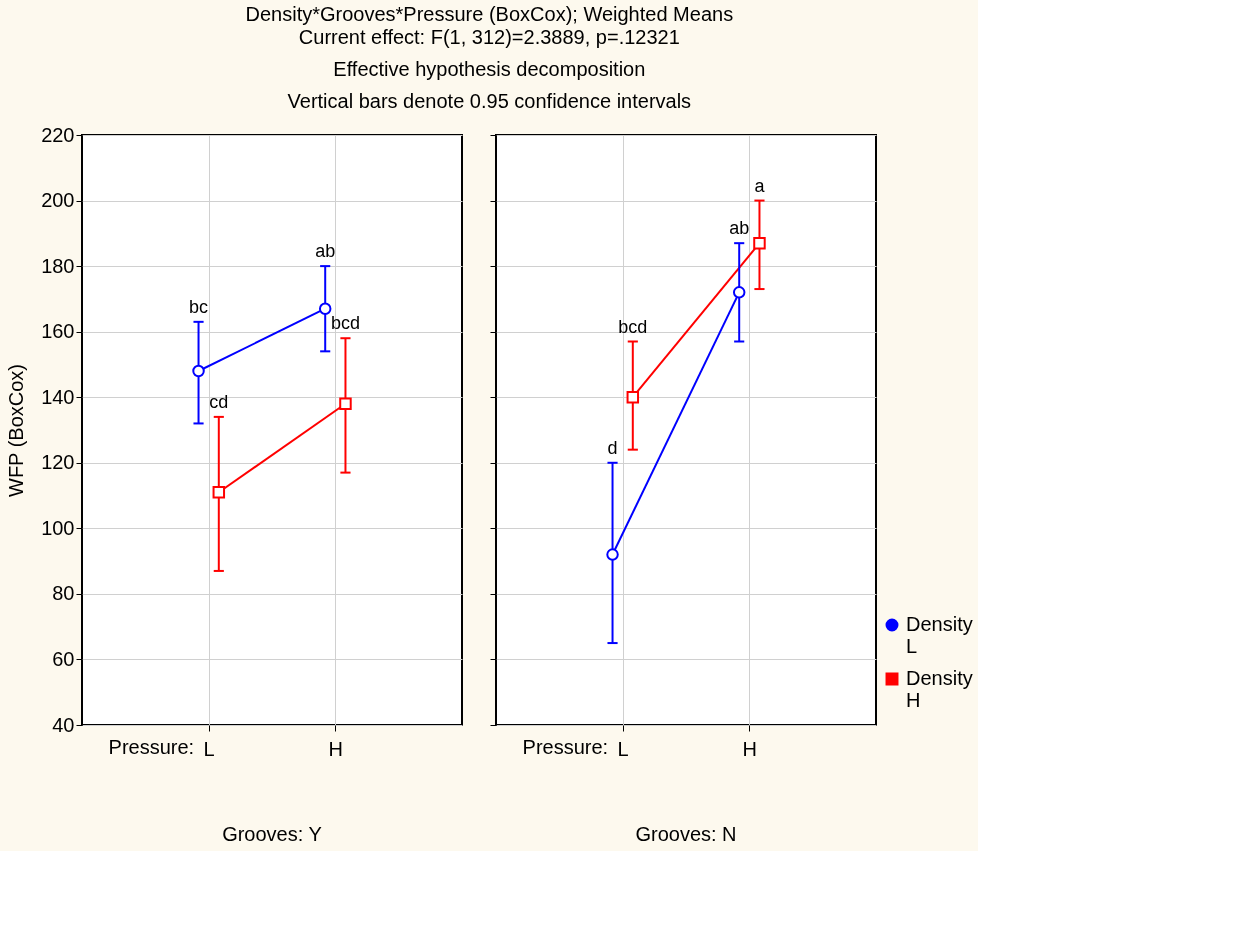  Describe the element at coordinates (272, 834) in the screenshot. I see `text: Grooves: Y` at that location.